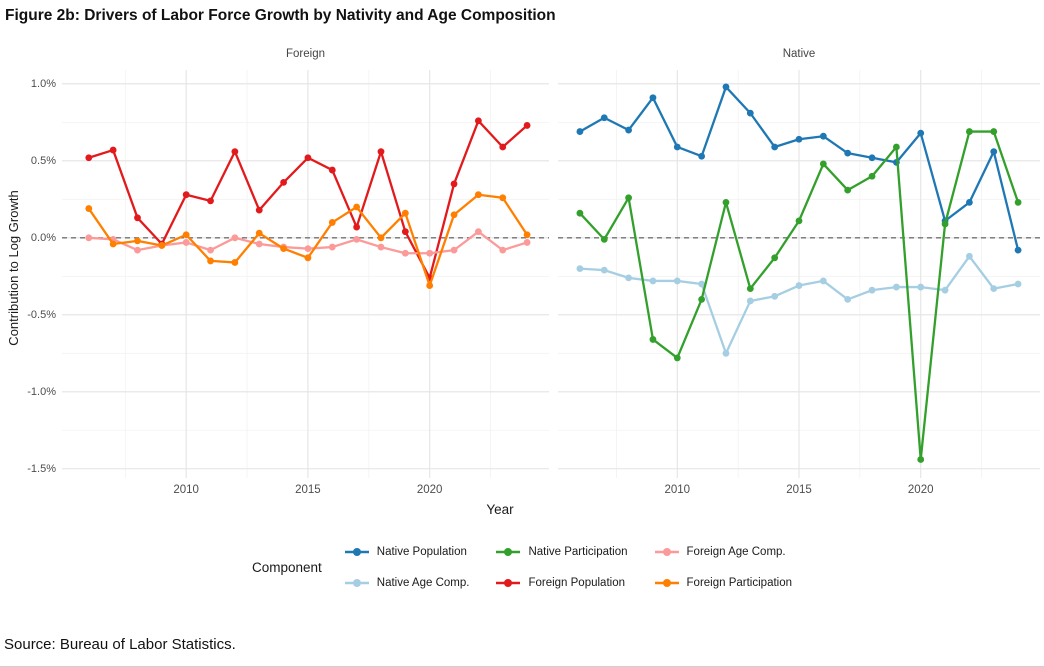  I want to click on facet-strip-foreign: Foreign, so click(305, 54).